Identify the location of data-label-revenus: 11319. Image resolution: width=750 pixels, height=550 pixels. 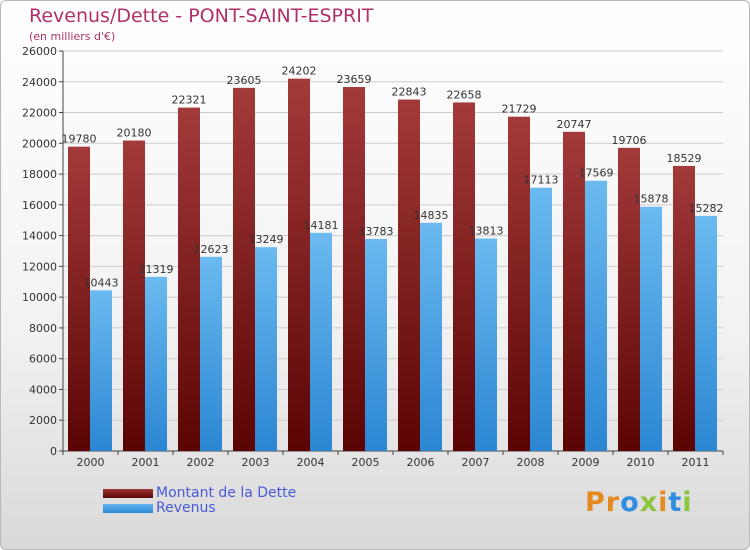
(156, 269).